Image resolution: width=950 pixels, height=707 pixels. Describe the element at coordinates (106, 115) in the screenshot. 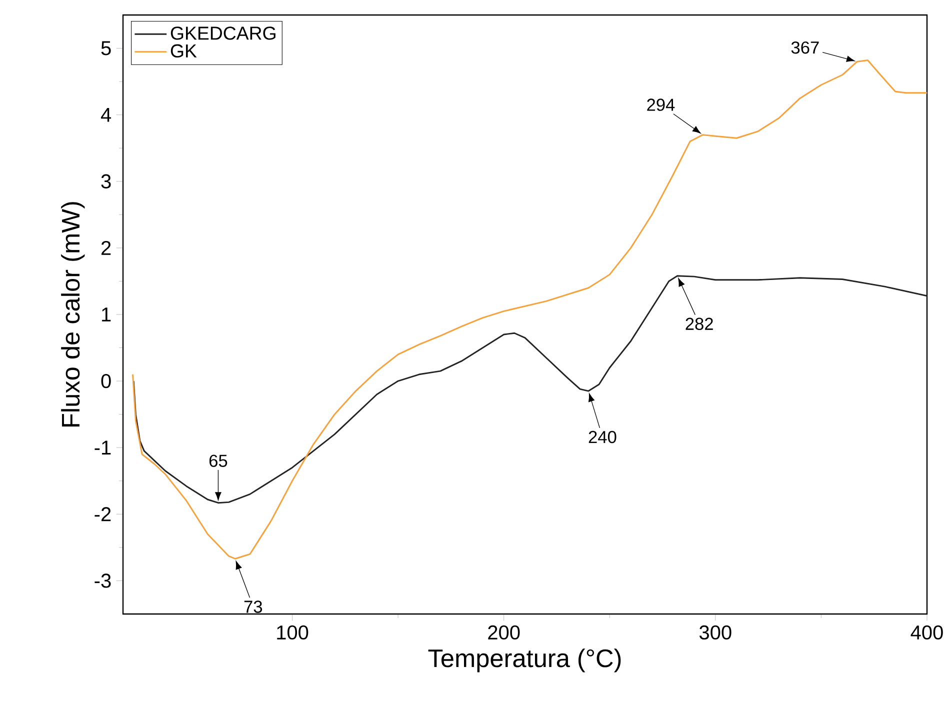

I see `y-tick-label: 4` at that location.